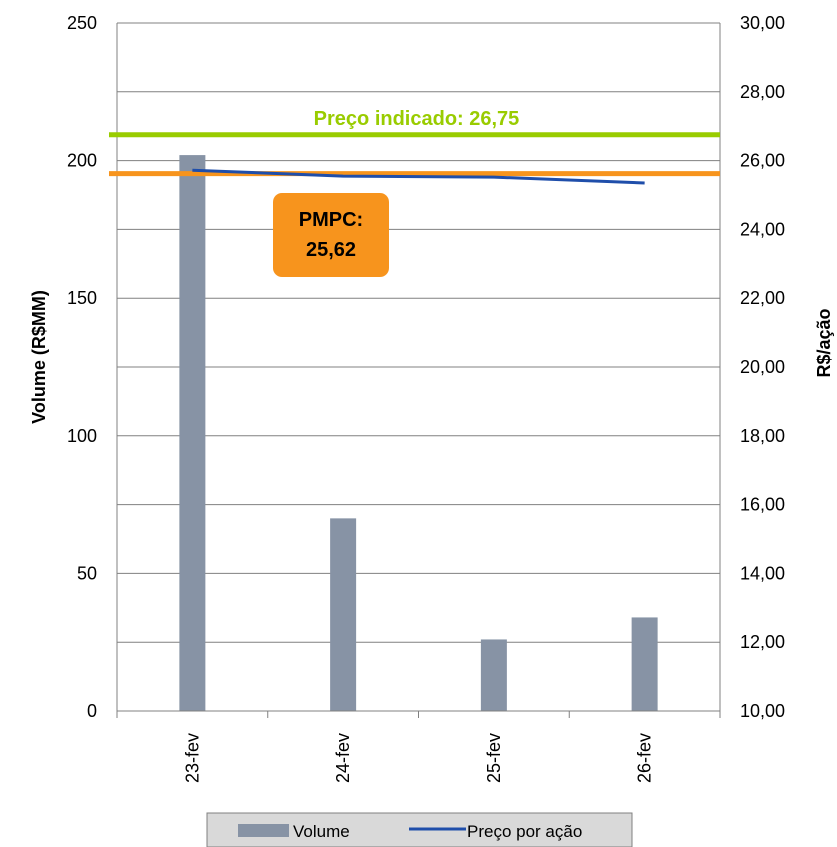 This screenshot has height=847, width=837. I want to click on right-tick-label: 26,00, so click(762, 161).